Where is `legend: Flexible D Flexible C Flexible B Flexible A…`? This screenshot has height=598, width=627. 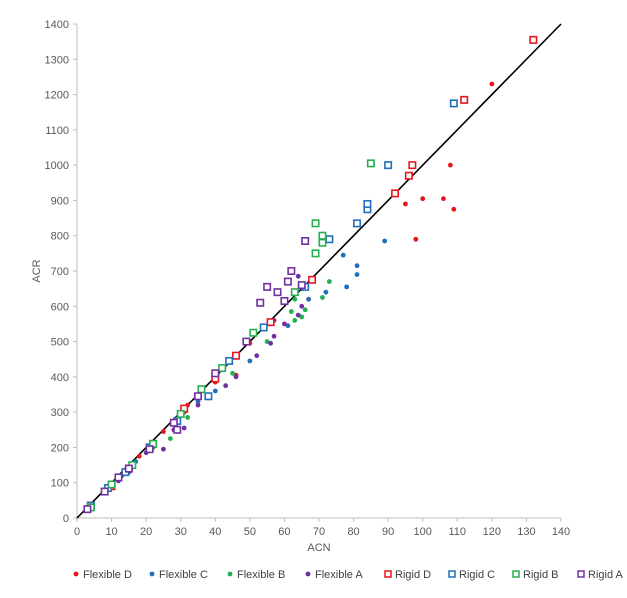 legend: Flexible D Flexible C Flexible B Flexible A… is located at coordinates (348, 575).